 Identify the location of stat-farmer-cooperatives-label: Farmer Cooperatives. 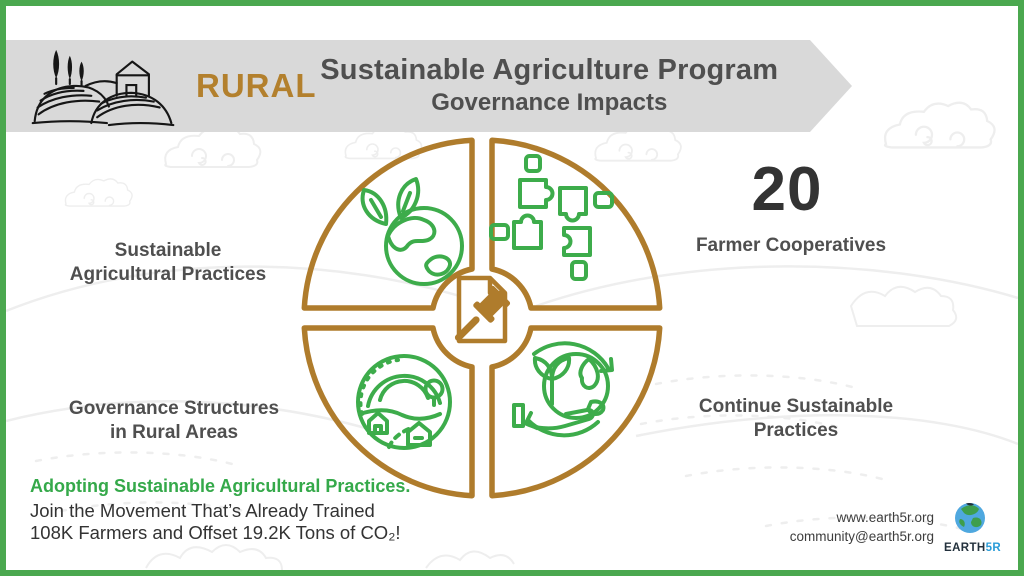
(791, 245).